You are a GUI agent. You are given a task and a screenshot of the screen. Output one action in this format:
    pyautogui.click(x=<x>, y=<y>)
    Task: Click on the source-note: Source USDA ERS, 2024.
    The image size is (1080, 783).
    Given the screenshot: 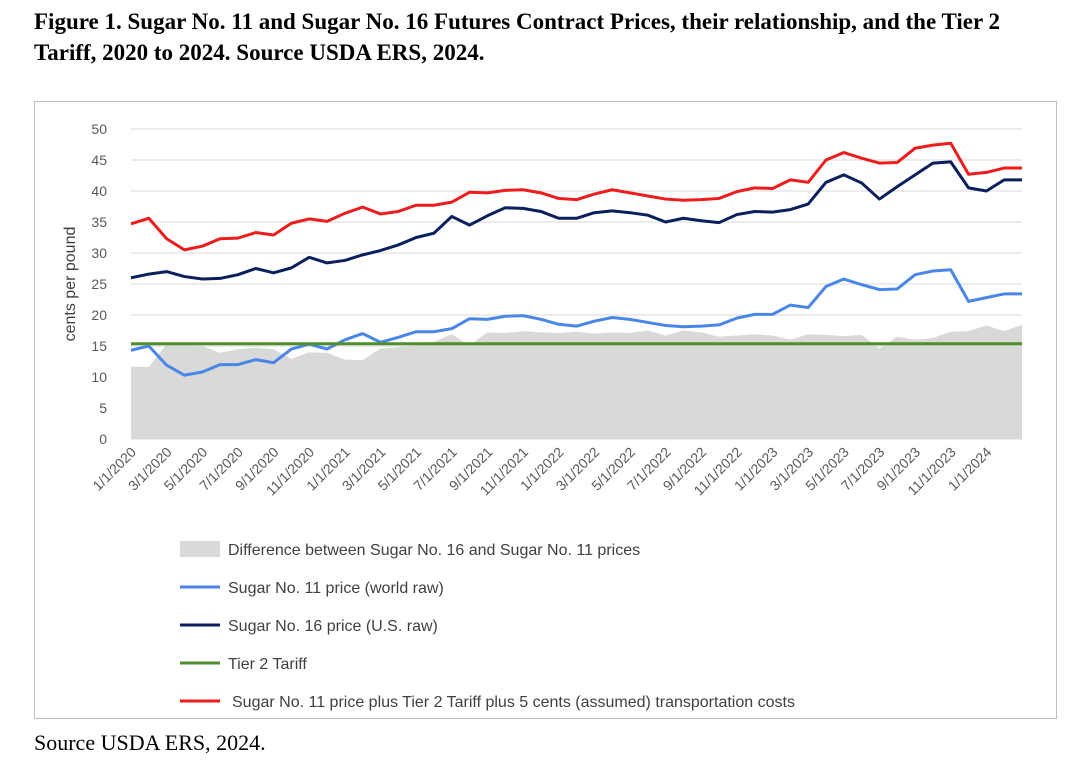 What is the action you would take?
    pyautogui.click(x=150, y=742)
    